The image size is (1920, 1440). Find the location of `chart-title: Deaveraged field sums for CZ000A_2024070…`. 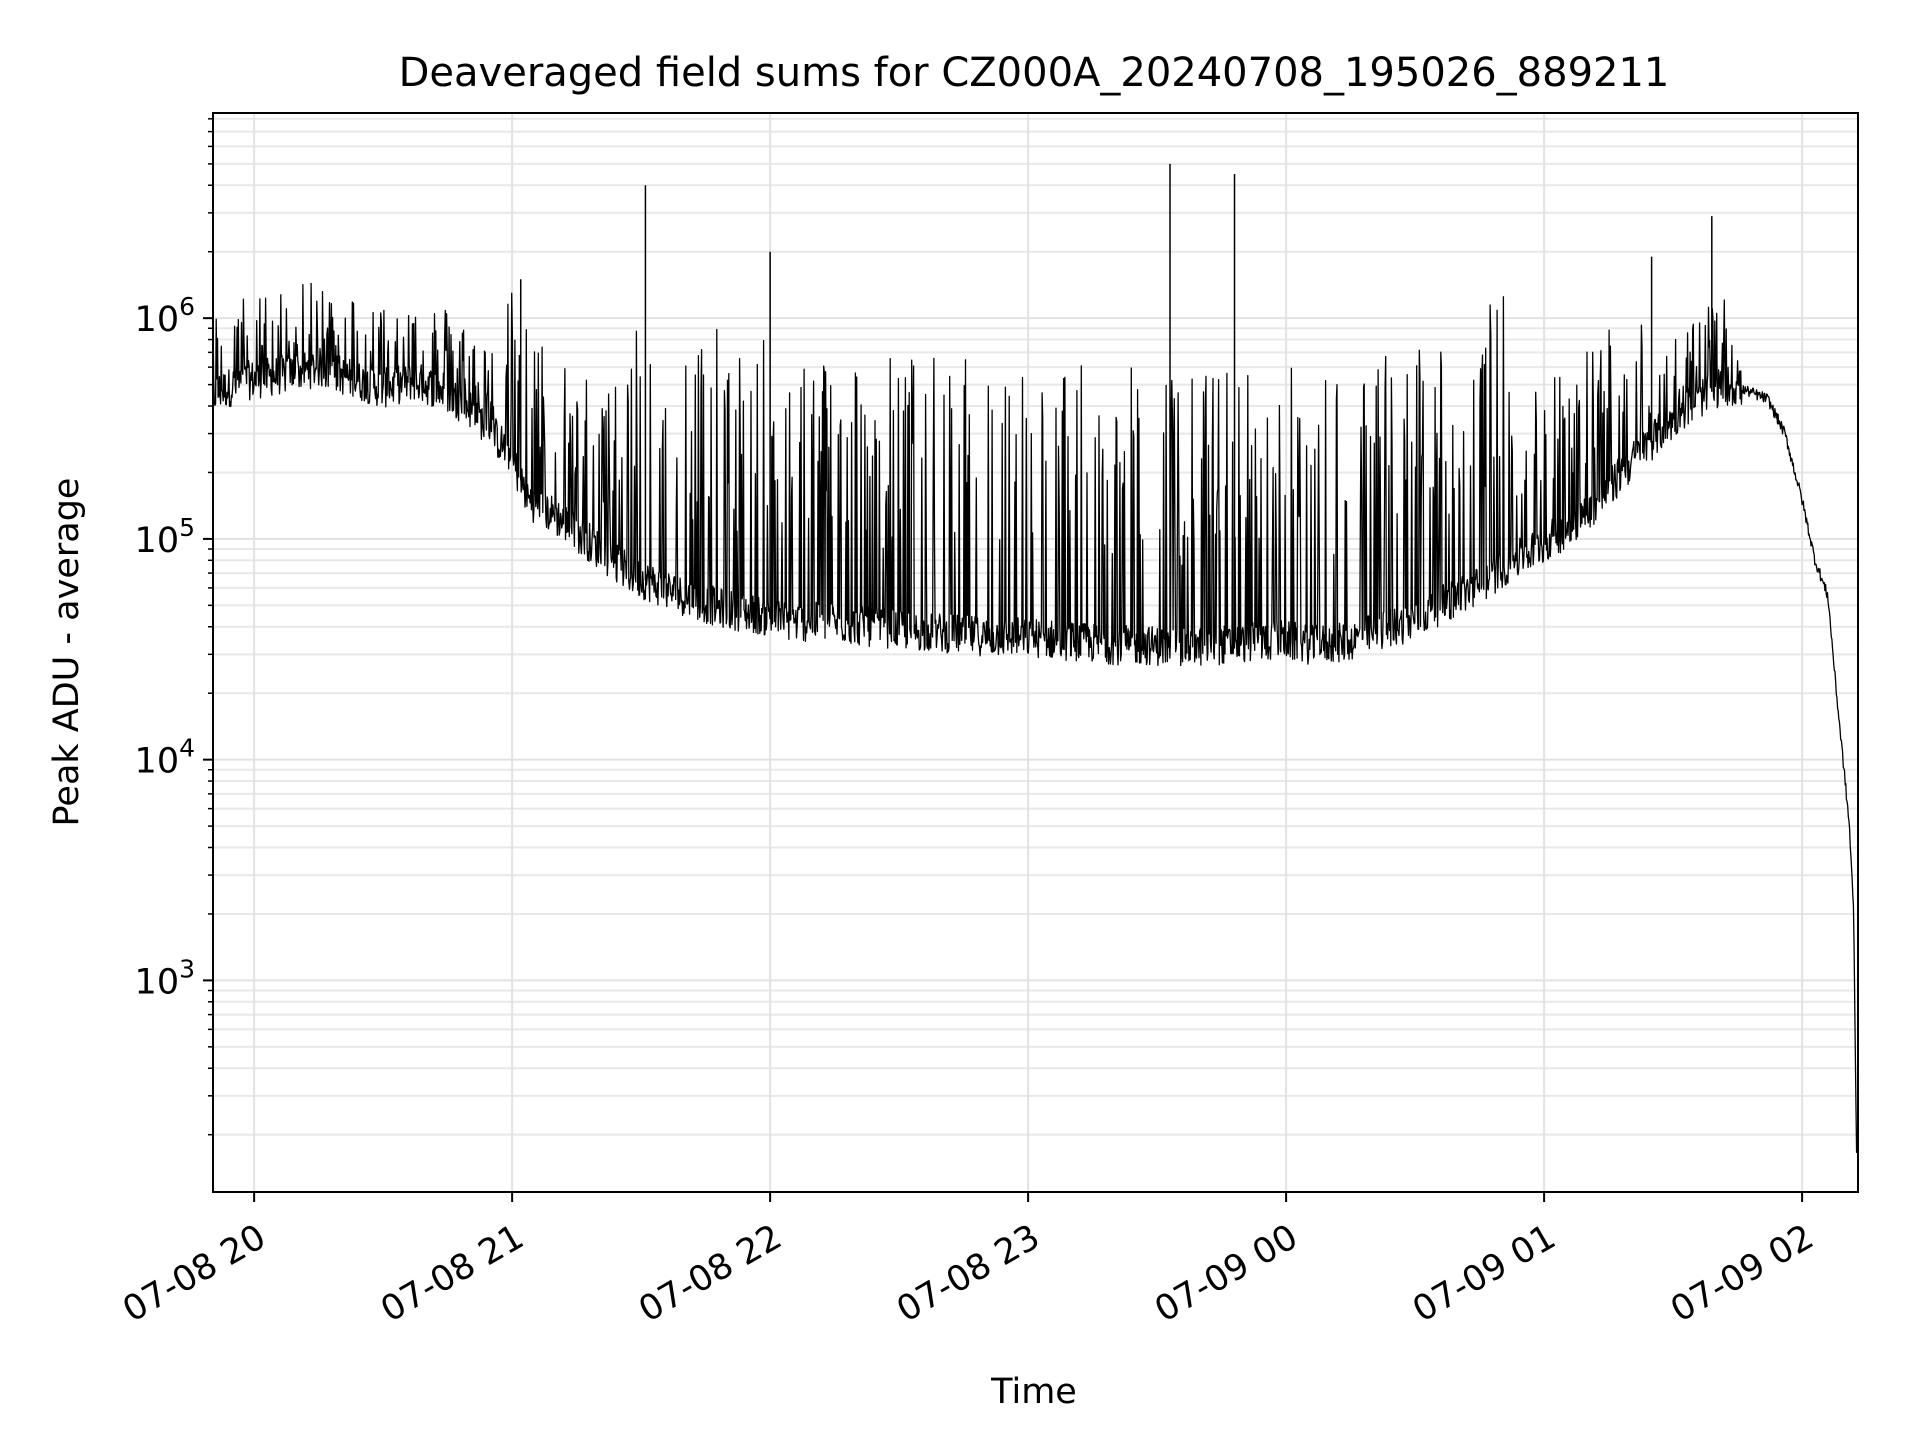

chart-title: Deaveraged field sums for CZ000A_2024070… is located at coordinates (1034, 73).